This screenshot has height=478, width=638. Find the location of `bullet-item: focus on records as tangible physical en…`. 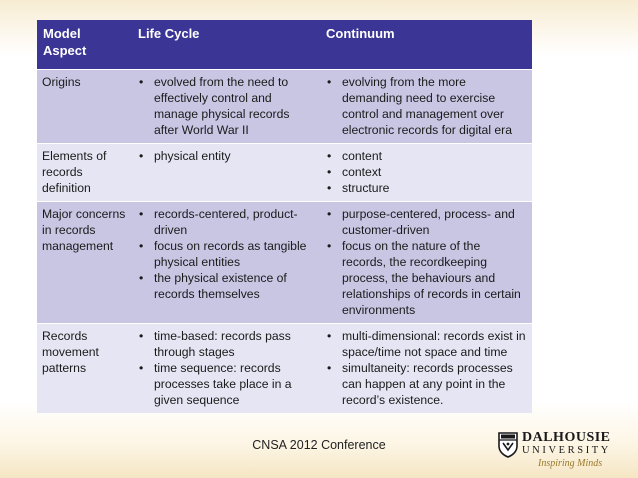

bullet-item: focus on records as tangible physical en… is located at coordinates (226, 254).